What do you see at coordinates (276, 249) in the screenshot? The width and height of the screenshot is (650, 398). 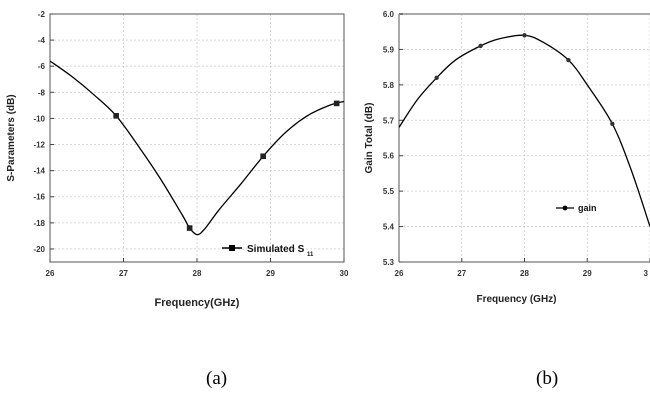 I see `legend-label: Simulated S` at bounding box center [276, 249].